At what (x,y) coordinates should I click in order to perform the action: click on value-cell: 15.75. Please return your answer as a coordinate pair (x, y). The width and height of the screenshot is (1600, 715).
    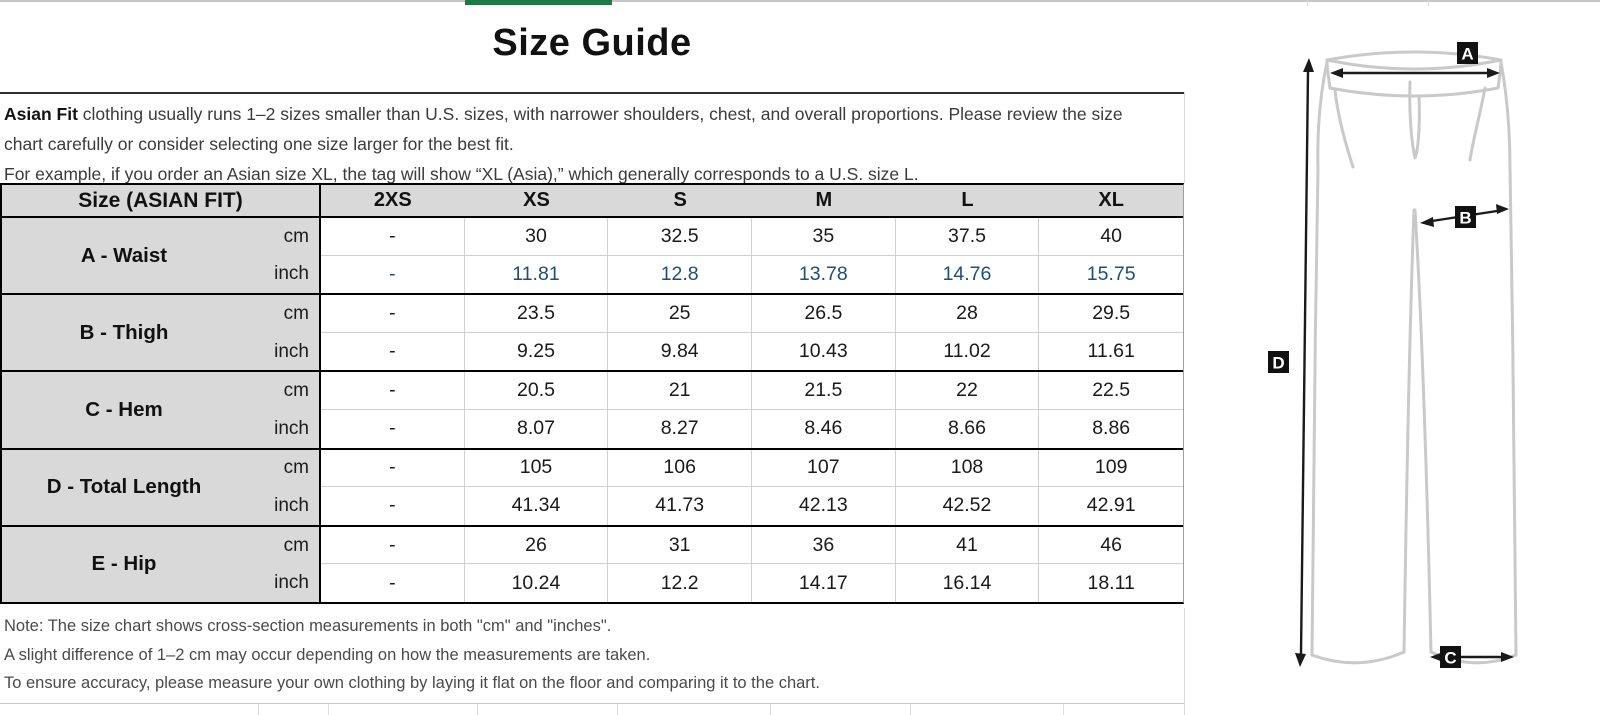
    Looking at the image, I should click on (1111, 273).